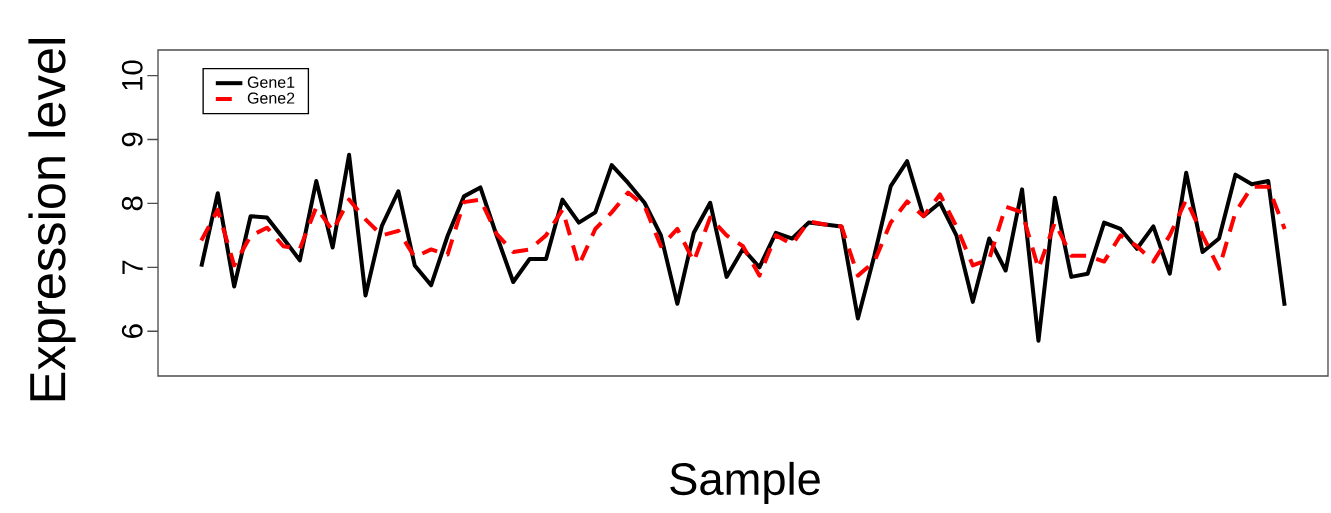 This screenshot has height=513, width=1331. Describe the element at coordinates (52, 220) in the screenshot. I see `y-axis-title: Expression level` at that location.